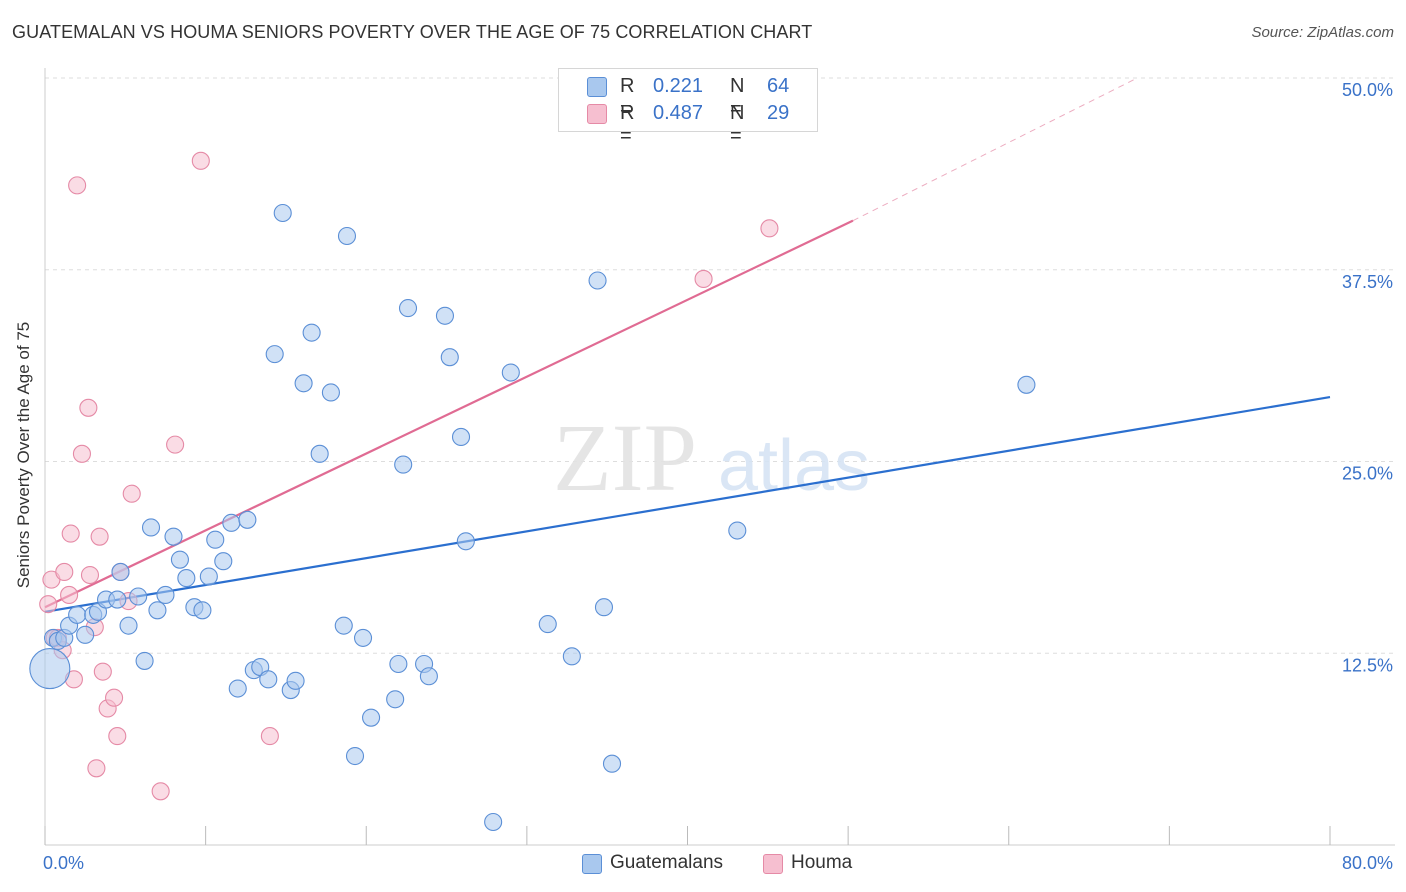 The image size is (1406, 892). What do you see at coordinates (63, 863) in the screenshot?
I see `x-tick-label: 0.0%` at bounding box center [63, 863].